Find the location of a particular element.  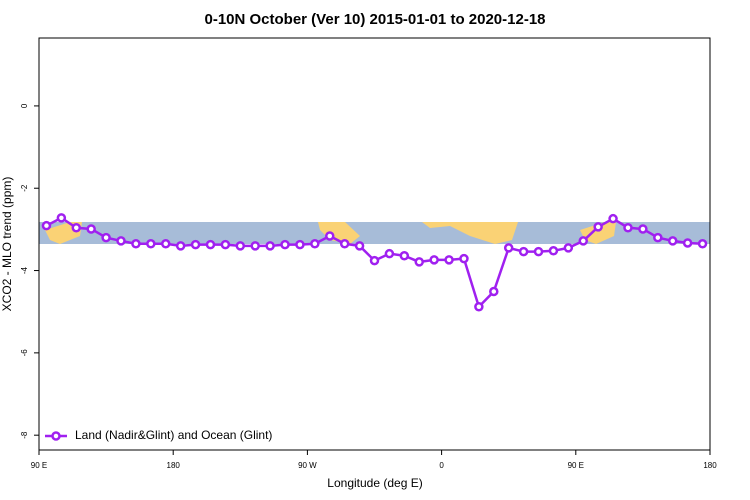

ocean is located at coordinates (374, 233).